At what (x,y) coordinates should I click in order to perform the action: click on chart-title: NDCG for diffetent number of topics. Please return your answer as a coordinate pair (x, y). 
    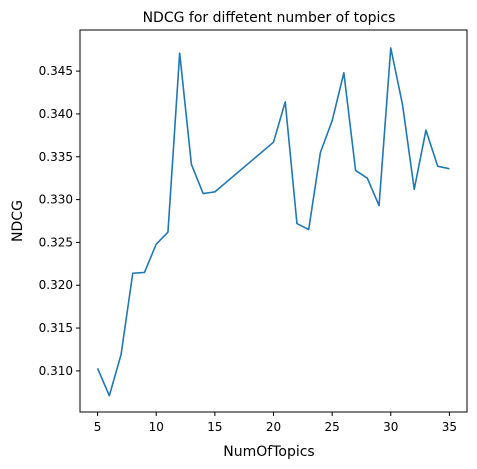
    Looking at the image, I should click on (269, 18).